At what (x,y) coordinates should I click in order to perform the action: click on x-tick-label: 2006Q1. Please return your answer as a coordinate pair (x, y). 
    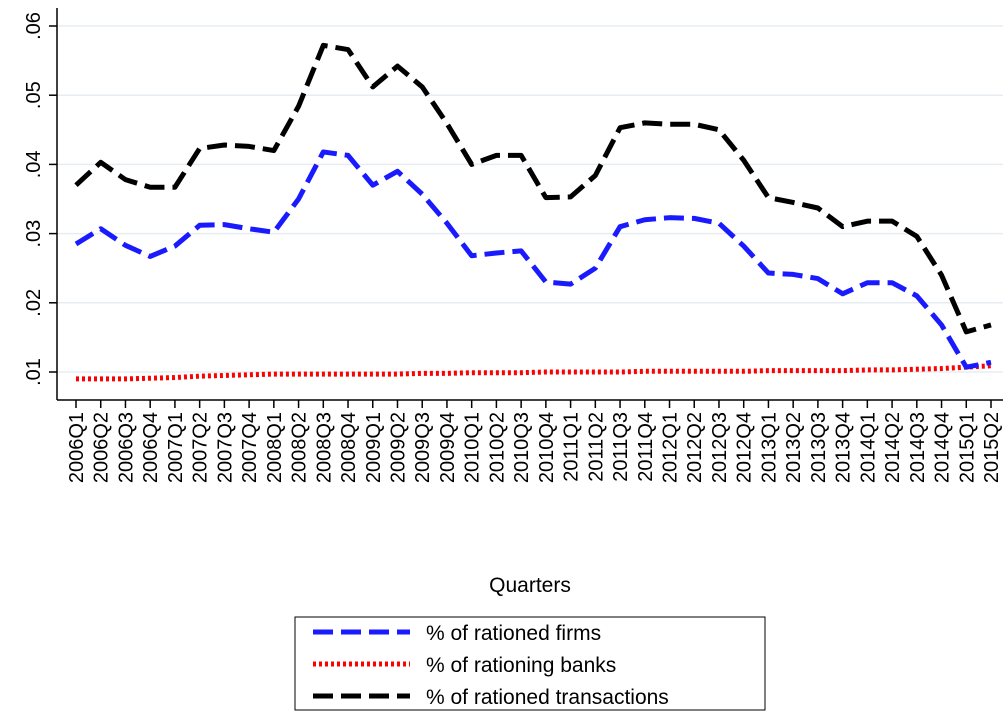
    Looking at the image, I should click on (77, 447).